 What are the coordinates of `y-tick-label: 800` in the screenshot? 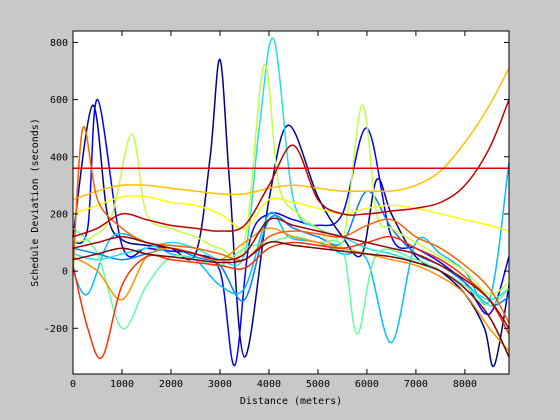 It's located at (59, 43).